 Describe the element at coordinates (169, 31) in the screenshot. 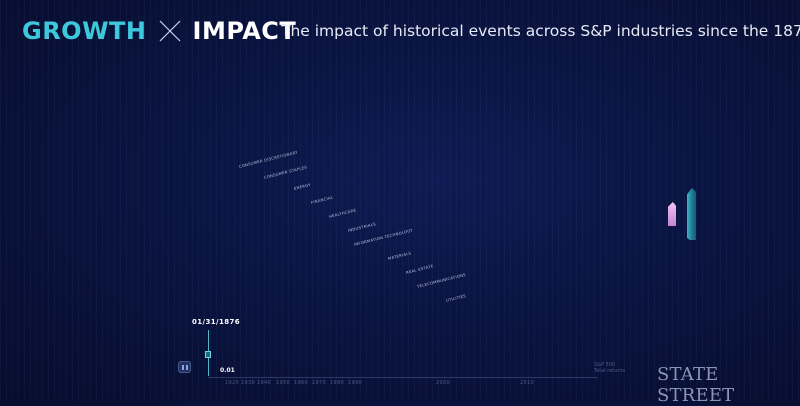

I see `cross-icon` at that location.